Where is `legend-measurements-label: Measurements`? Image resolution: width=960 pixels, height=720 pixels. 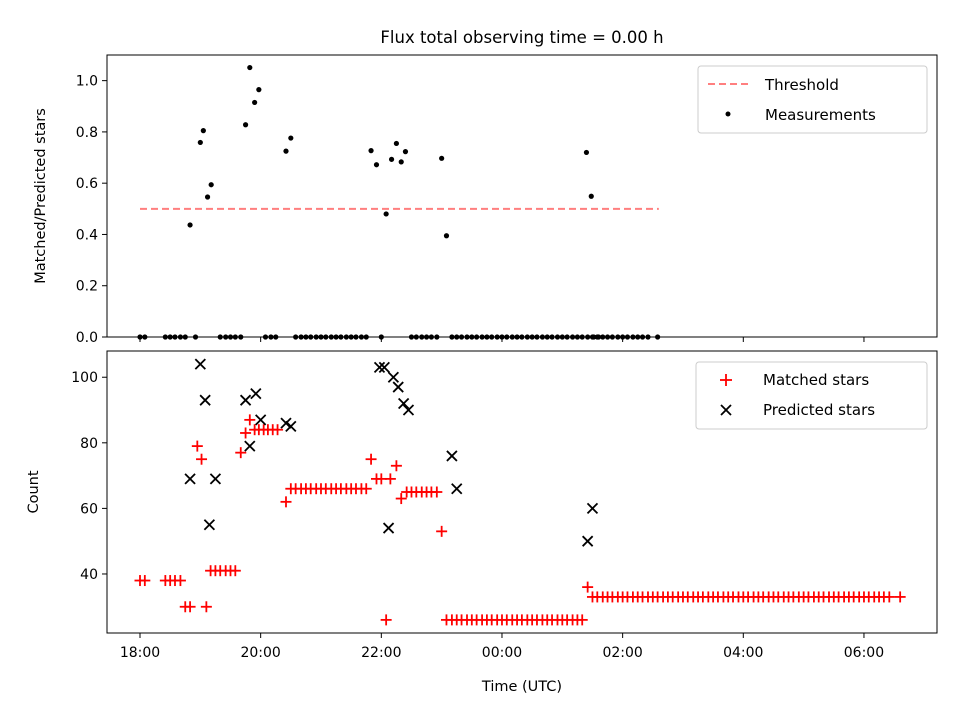 legend-measurements-label: Measurements is located at coordinates (820, 115).